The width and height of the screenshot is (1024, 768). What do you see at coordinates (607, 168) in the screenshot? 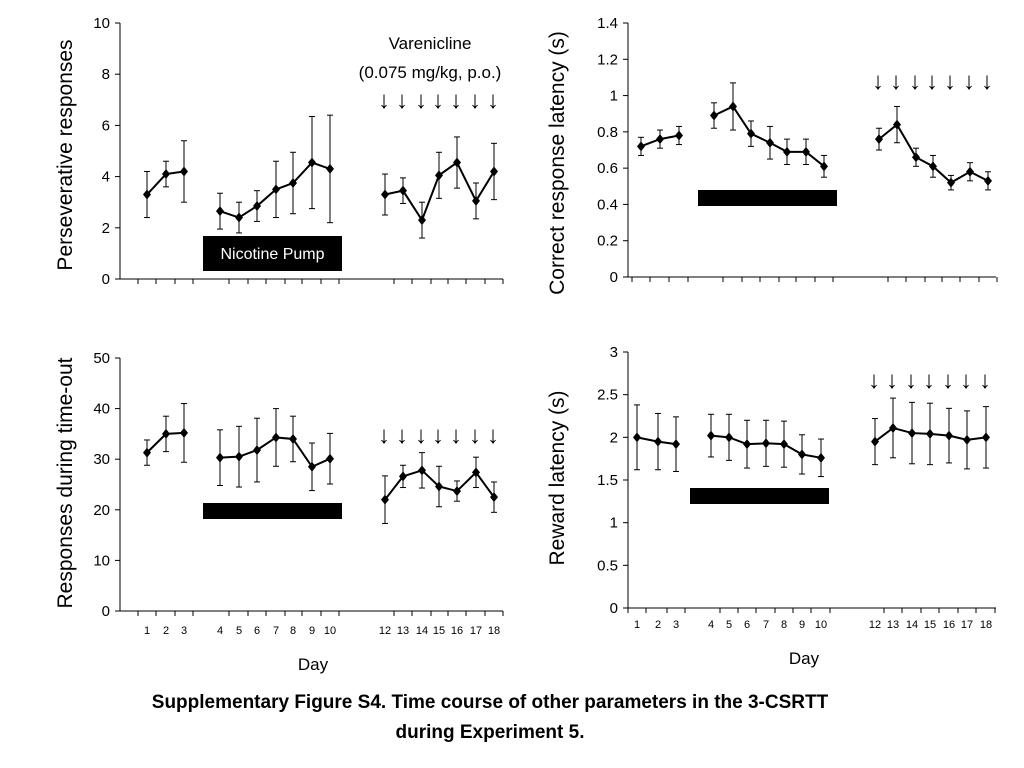
I see `y-tick-label: 0.6` at bounding box center [607, 168].